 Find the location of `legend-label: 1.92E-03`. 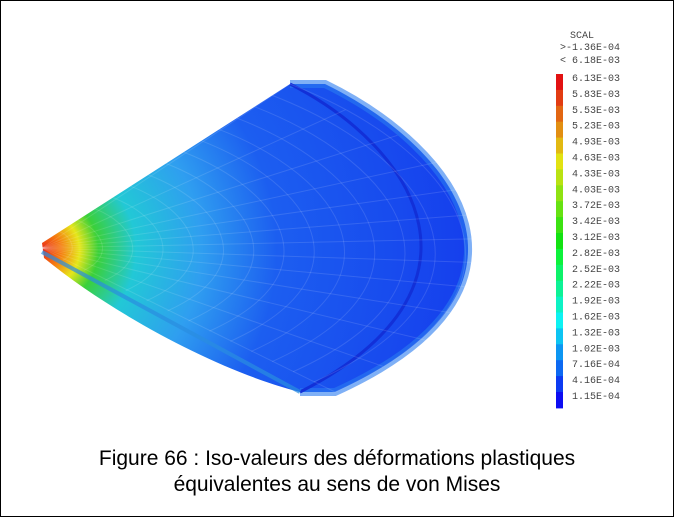

legend-label: 1.92E-03 is located at coordinates (596, 302).